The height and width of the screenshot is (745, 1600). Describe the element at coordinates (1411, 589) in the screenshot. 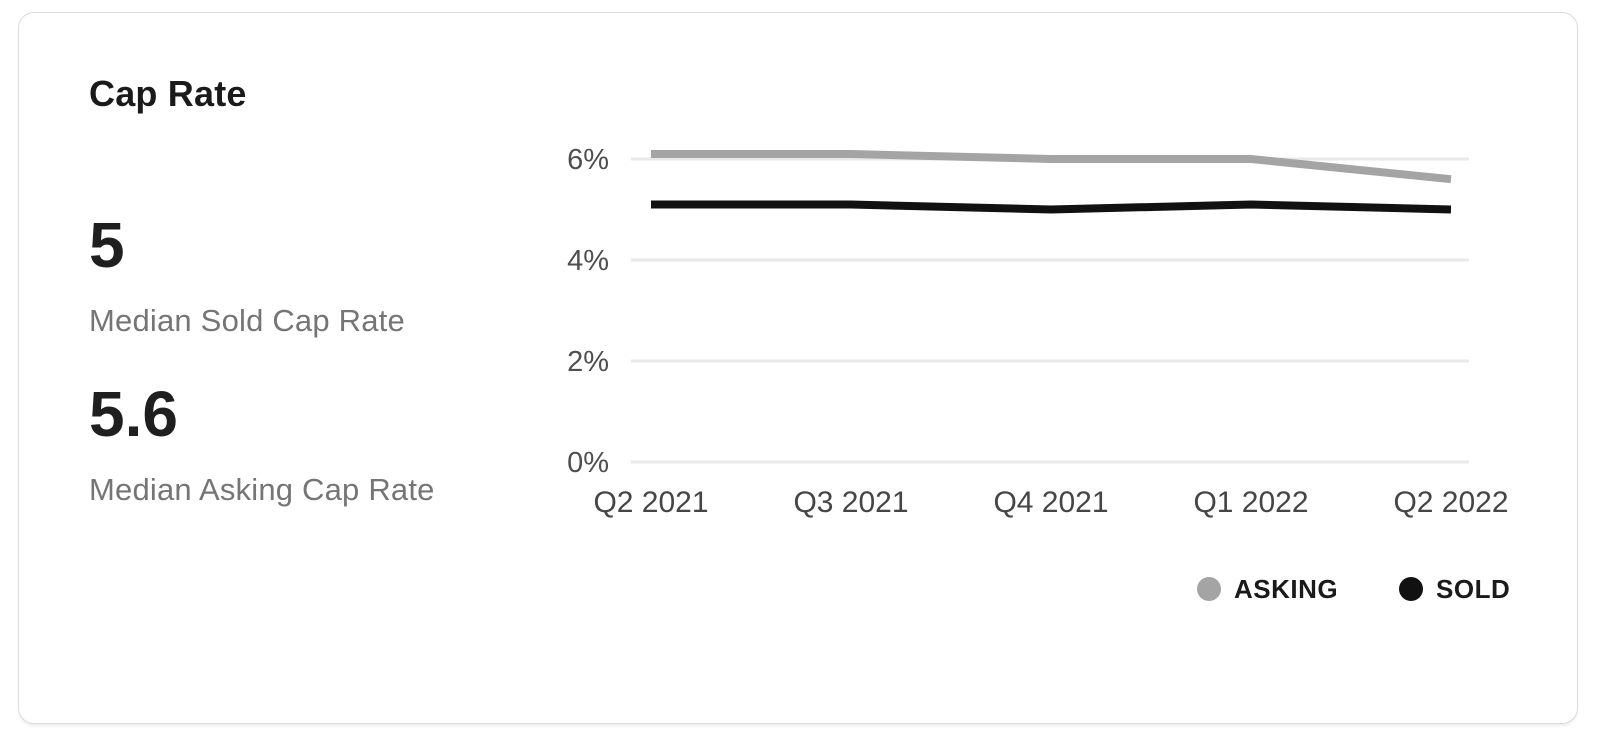

I see `legend-sold-dot` at that location.